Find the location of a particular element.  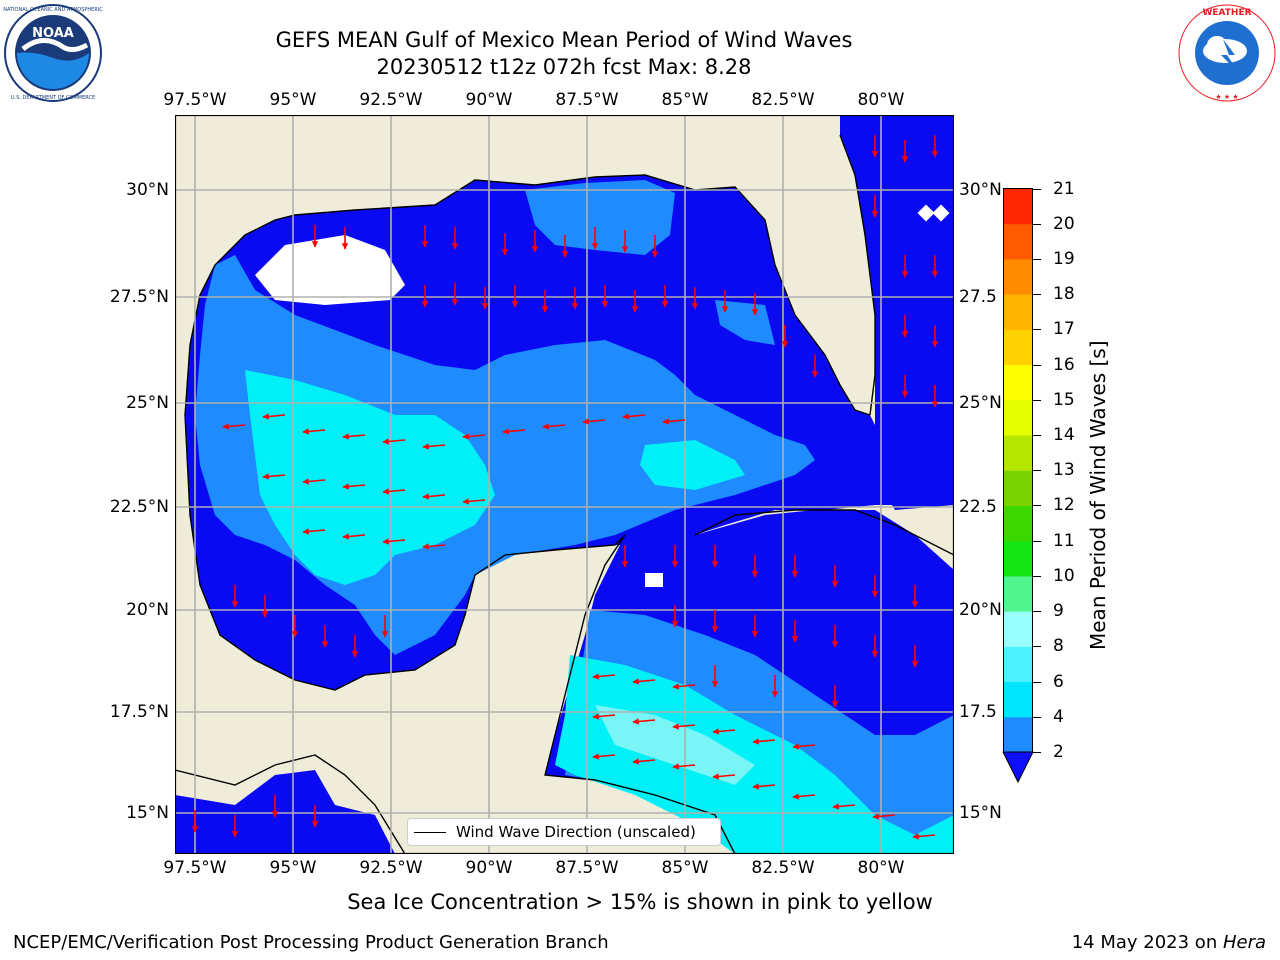

lat-tick-right: 27.5 is located at coordinates (978, 297).